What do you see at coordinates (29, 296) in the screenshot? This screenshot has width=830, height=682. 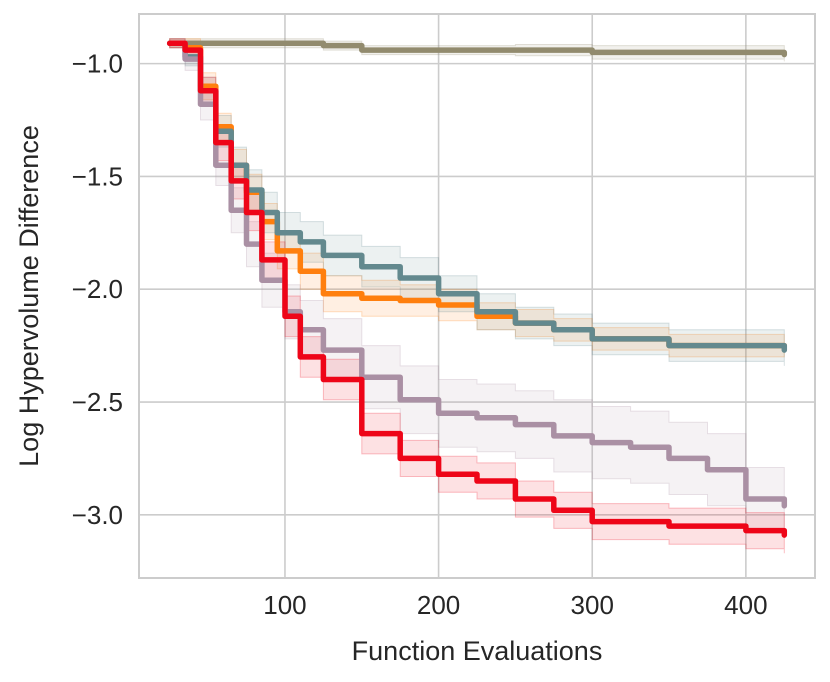 I see `y-axis-label: Log Hypervolume Difference` at bounding box center [29, 296].